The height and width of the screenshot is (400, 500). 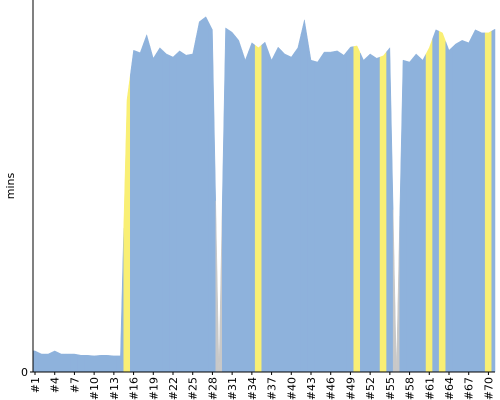 What do you see at coordinates (114, 388) in the screenshot?
I see `x-tick-label: #13` at bounding box center [114, 388].